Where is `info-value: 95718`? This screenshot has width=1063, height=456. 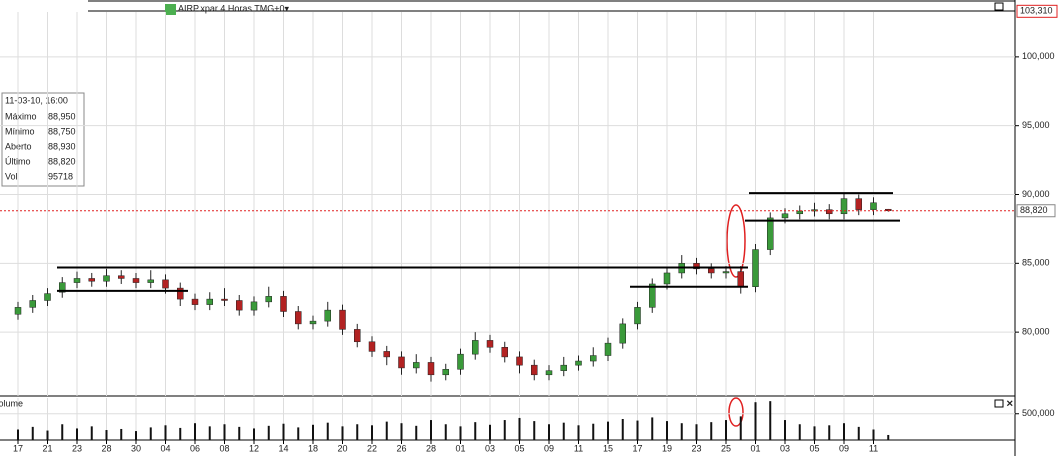 info-value: 95718 is located at coordinates (60, 176).